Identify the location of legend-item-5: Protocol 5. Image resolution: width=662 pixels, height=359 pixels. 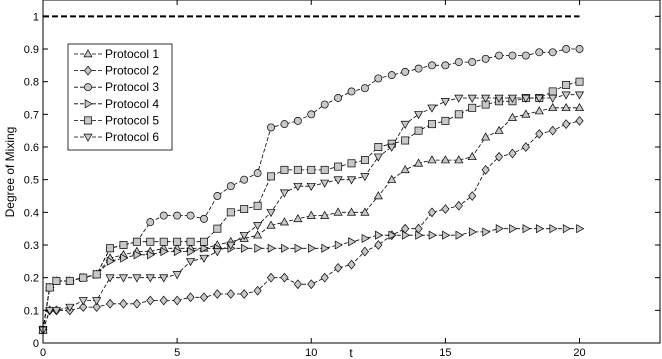
(116, 120).